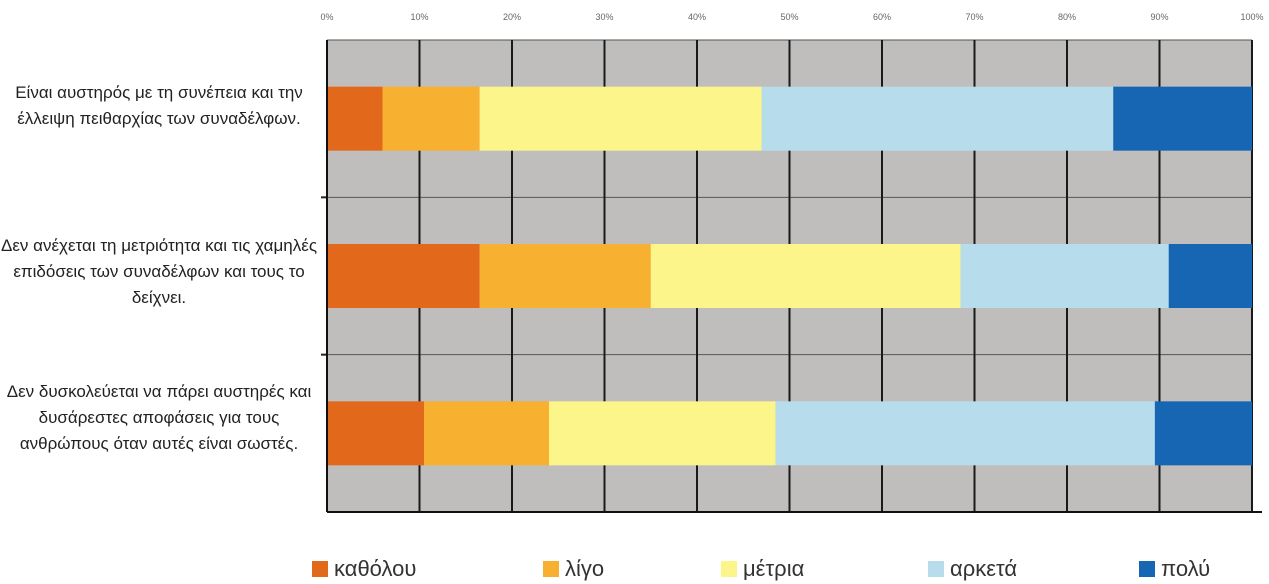 Image resolution: width=1269 pixels, height=584 pixels. What do you see at coordinates (729, 569) in the screenshot?
I see `legend-swatch-metria` at bounding box center [729, 569].